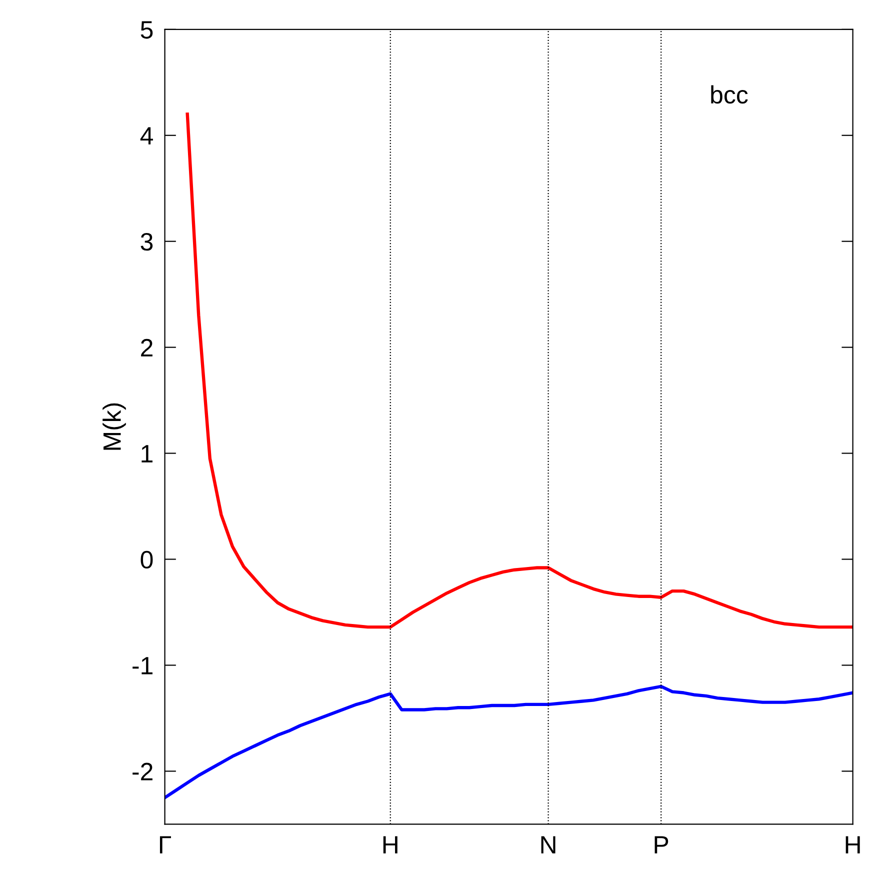 The height and width of the screenshot is (891, 872). Describe the element at coordinates (142, 665) in the screenshot. I see `y-tick-label: -1` at that location.